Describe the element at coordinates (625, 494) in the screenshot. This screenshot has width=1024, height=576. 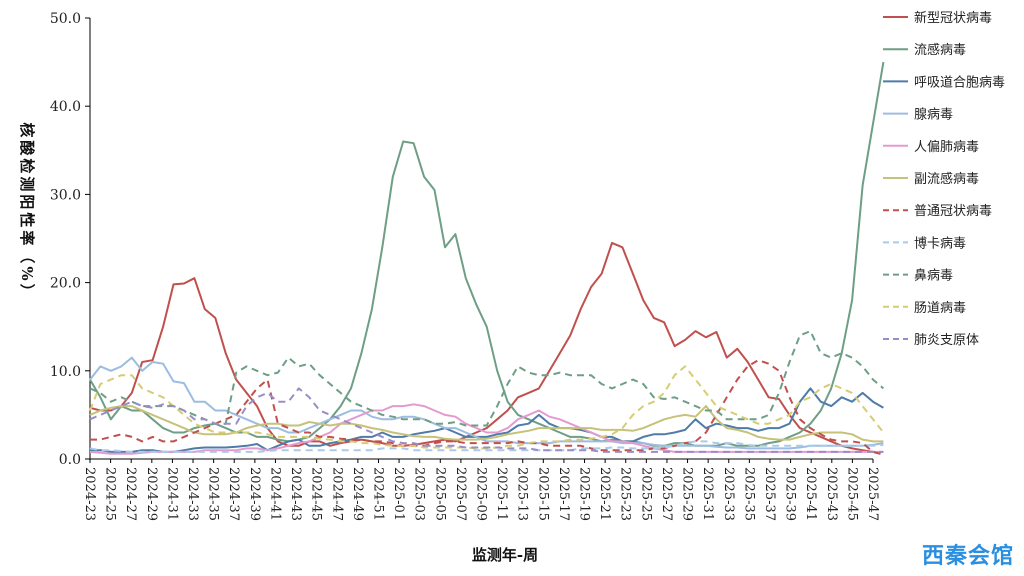
I see `x-tick-label: 2025-23` at that location.